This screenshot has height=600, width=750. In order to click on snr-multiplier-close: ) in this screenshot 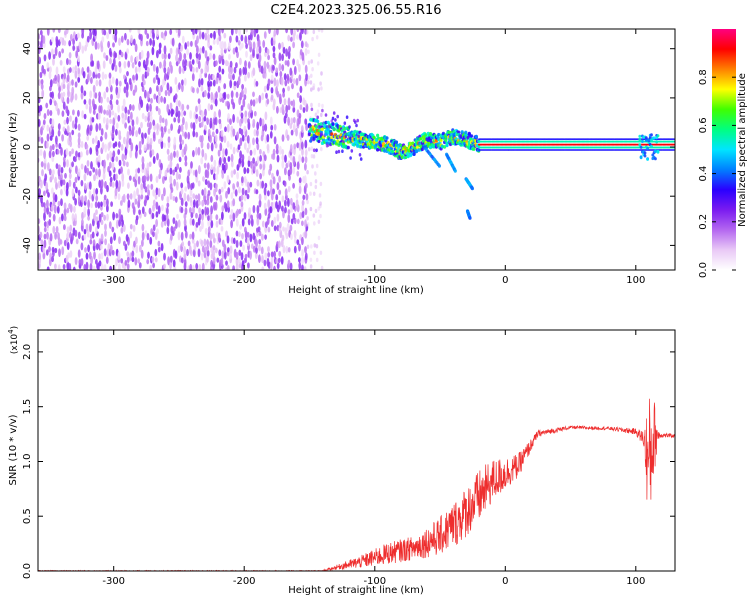, I will do `click(15, 328)`.